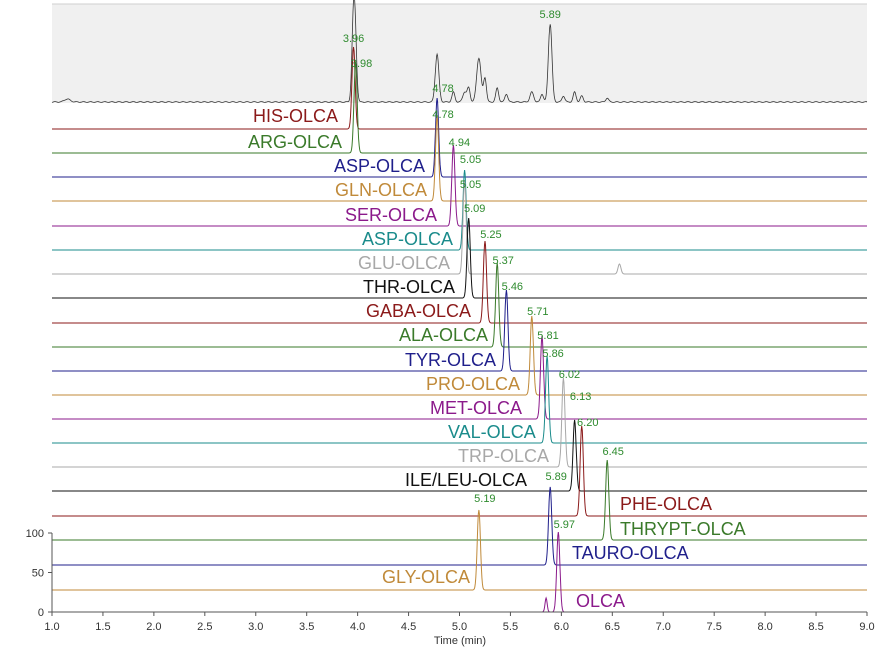  What do you see at coordinates (476, 408) in the screenshot?
I see `trace-name-label: MET-OLCA` at bounding box center [476, 408].